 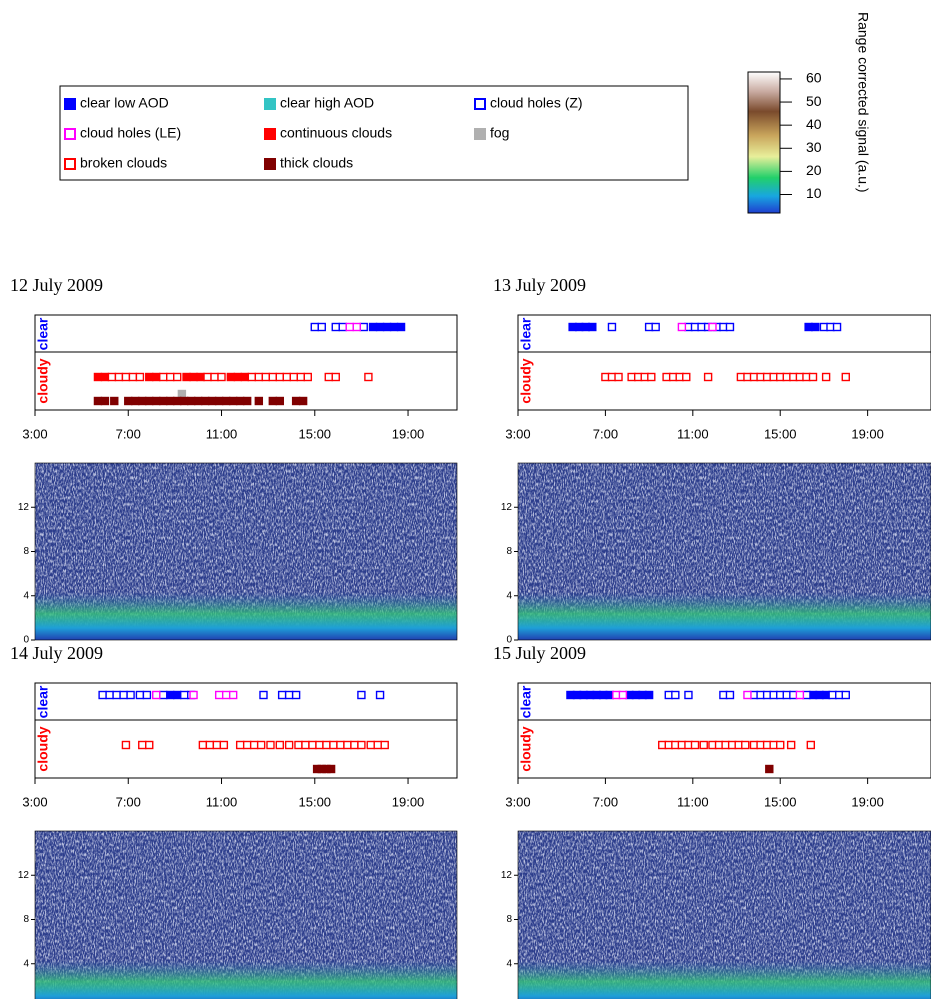 What do you see at coordinates (315, 801) in the screenshot?
I see `x-tick-label: 15:00` at bounding box center [315, 801].